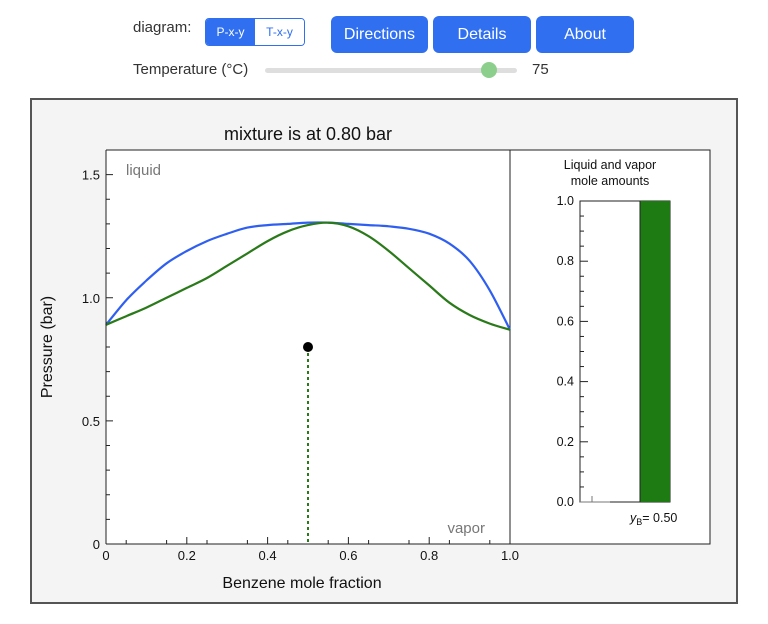  I want to click on side-y-tick-label: 0.2, so click(565, 442).